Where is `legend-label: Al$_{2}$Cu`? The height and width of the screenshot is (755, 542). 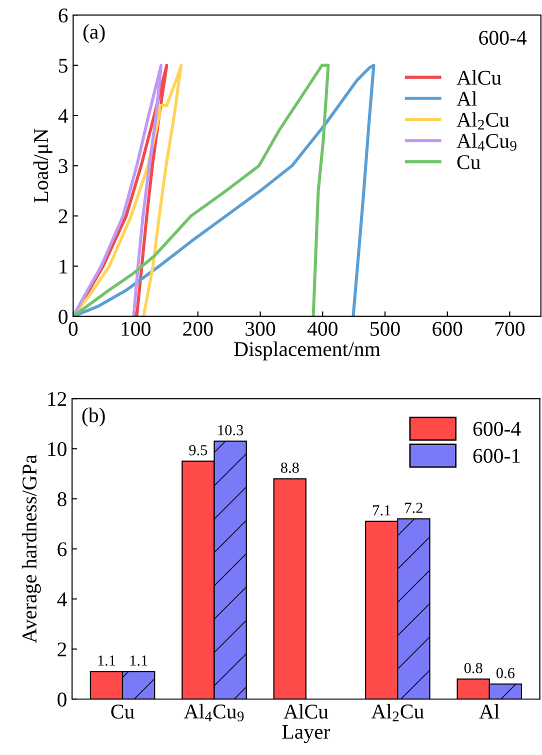
legend-label: Al$_{2}$Cu is located at coordinates (483, 121).